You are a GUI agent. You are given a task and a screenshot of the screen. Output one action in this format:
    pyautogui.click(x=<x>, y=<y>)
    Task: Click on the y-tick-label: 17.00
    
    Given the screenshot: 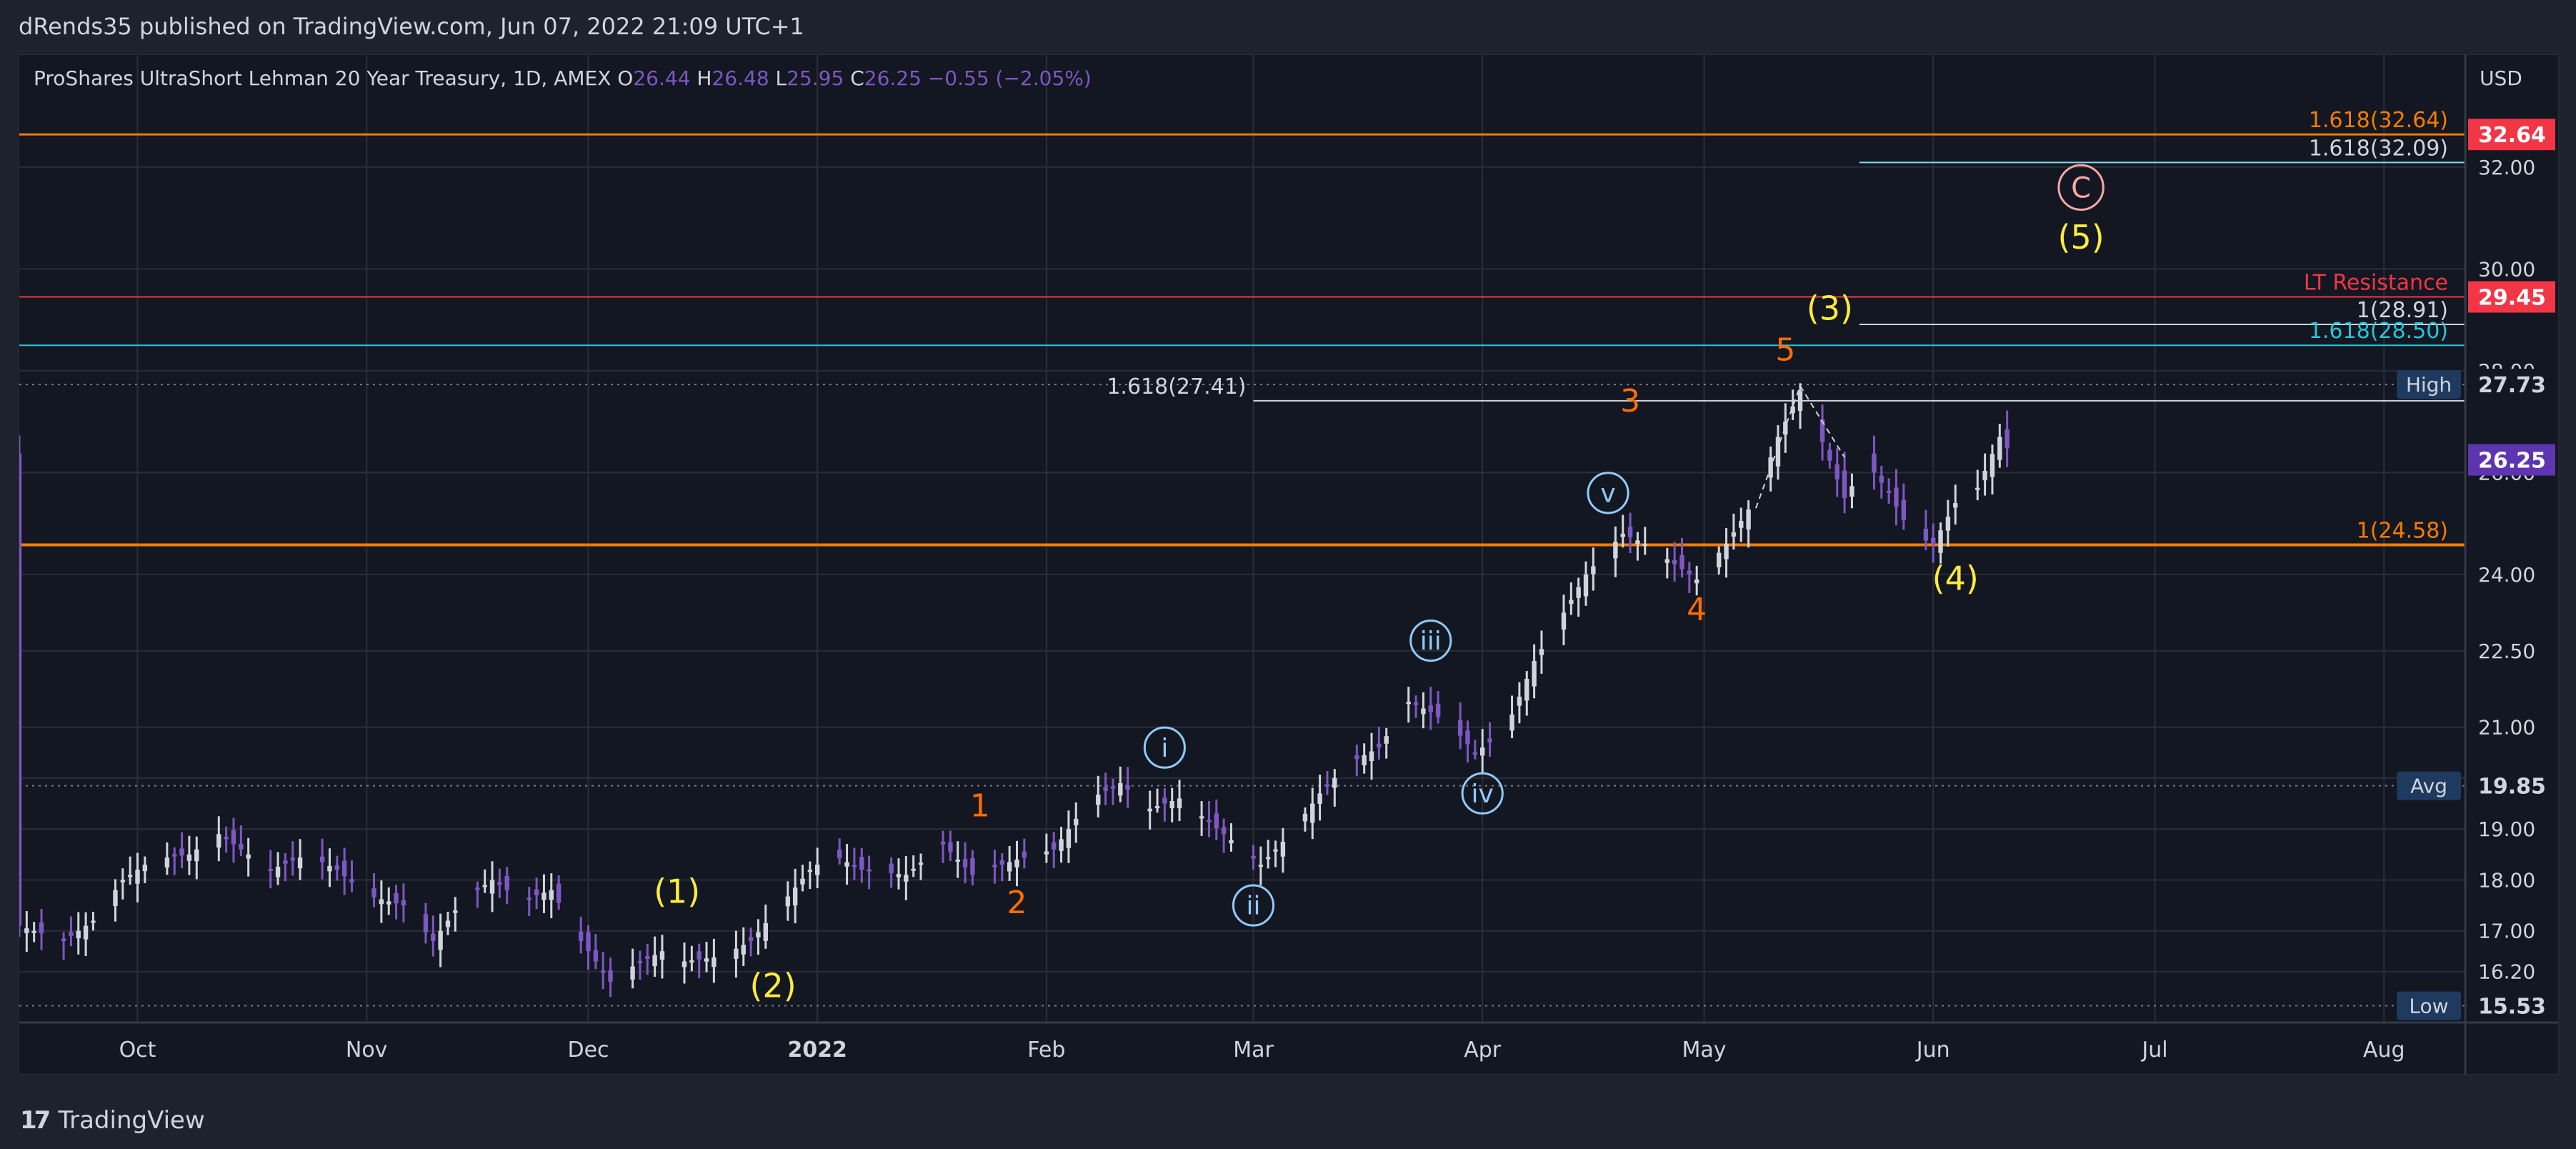 What is the action you would take?
    pyautogui.click(x=2506, y=931)
    